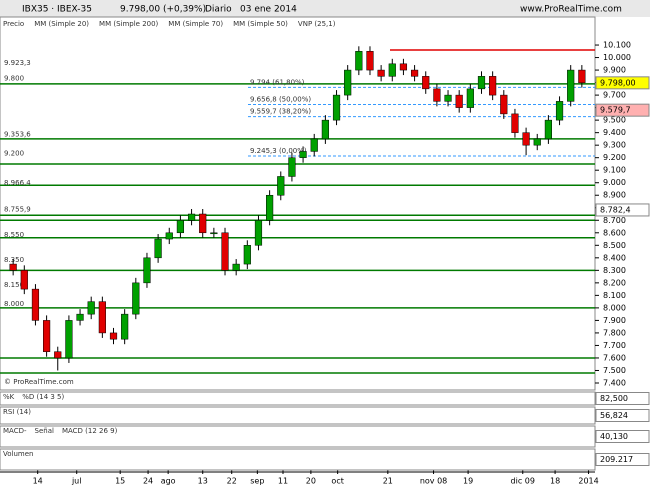 The height and width of the screenshot is (490, 650). I want to click on y-tick-label: 7.900, so click(614, 320).